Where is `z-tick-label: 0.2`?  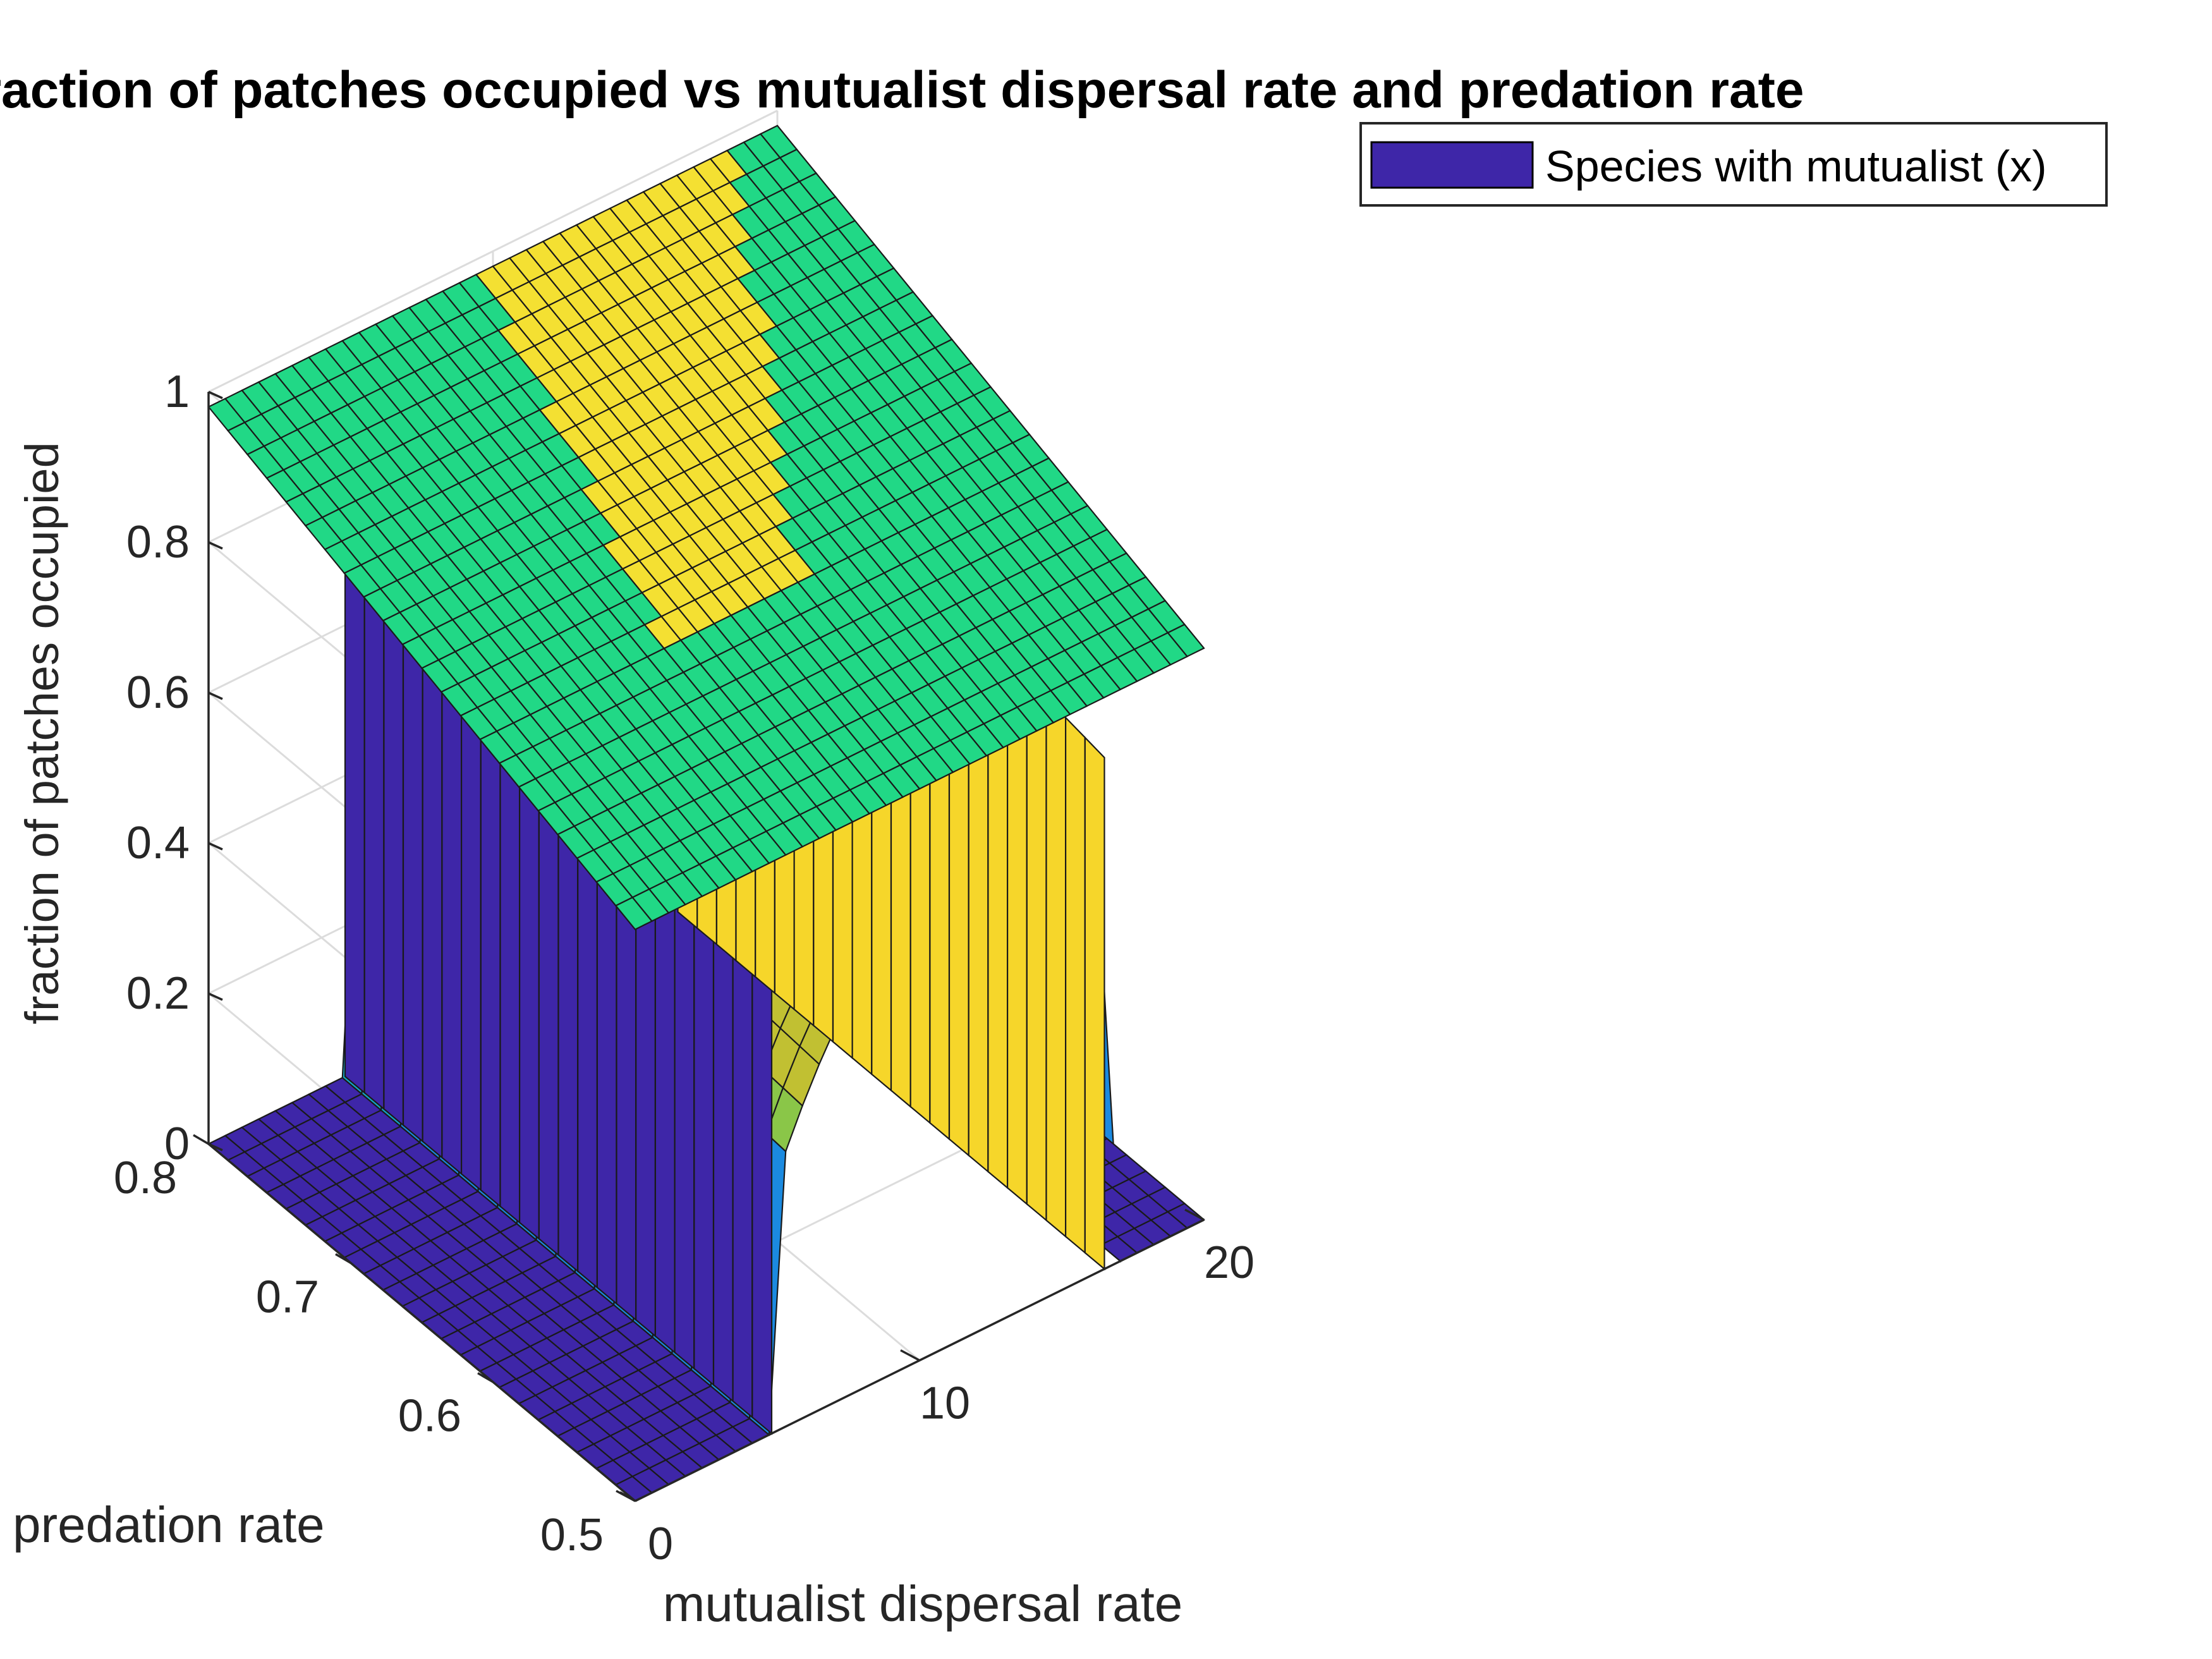 z-tick-label: 0.2 is located at coordinates (158, 993).